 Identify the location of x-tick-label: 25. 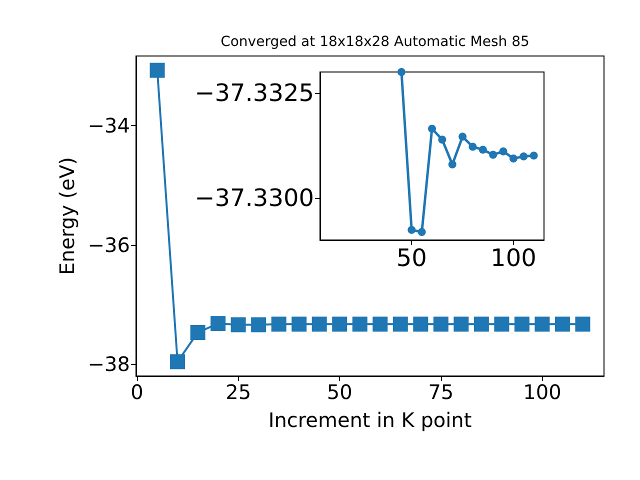
(239, 392).